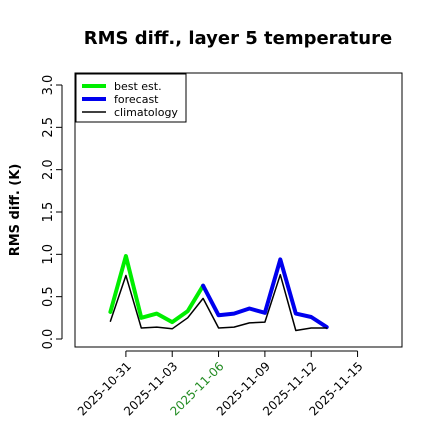 The image size is (440, 440). What do you see at coordinates (238, 38) in the screenshot?
I see `chart-title: RMS diff., layer 5 temperature` at bounding box center [238, 38].